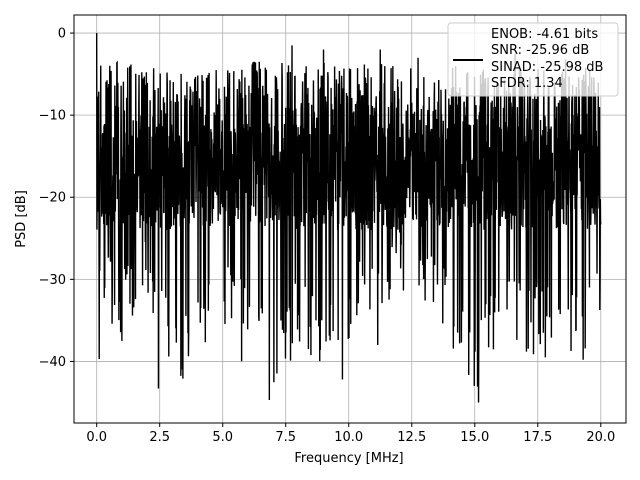 The image size is (640, 480). I want to click on y-axis-ticks: 0 −10 −20 −30 −40, so click(56, 198).